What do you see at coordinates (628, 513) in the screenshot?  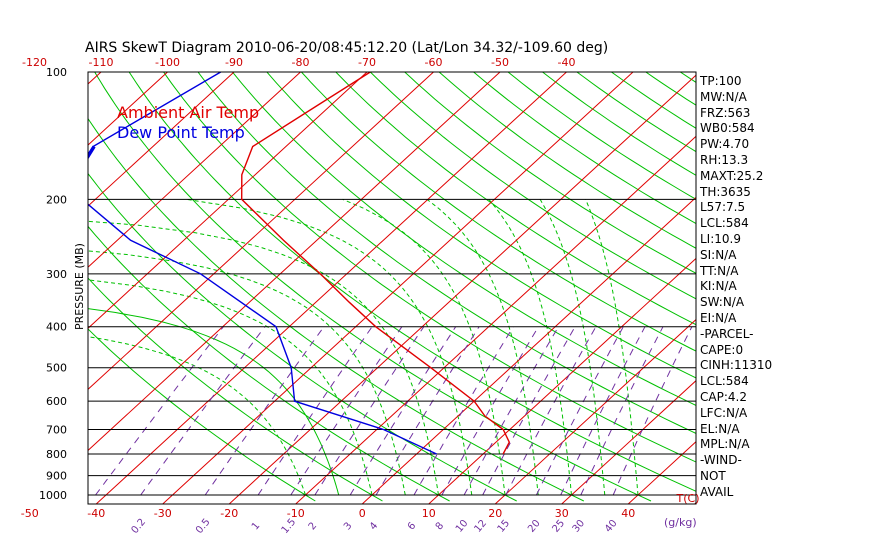 I see `bottom-temp-tick-label: 40` at bounding box center [628, 513].